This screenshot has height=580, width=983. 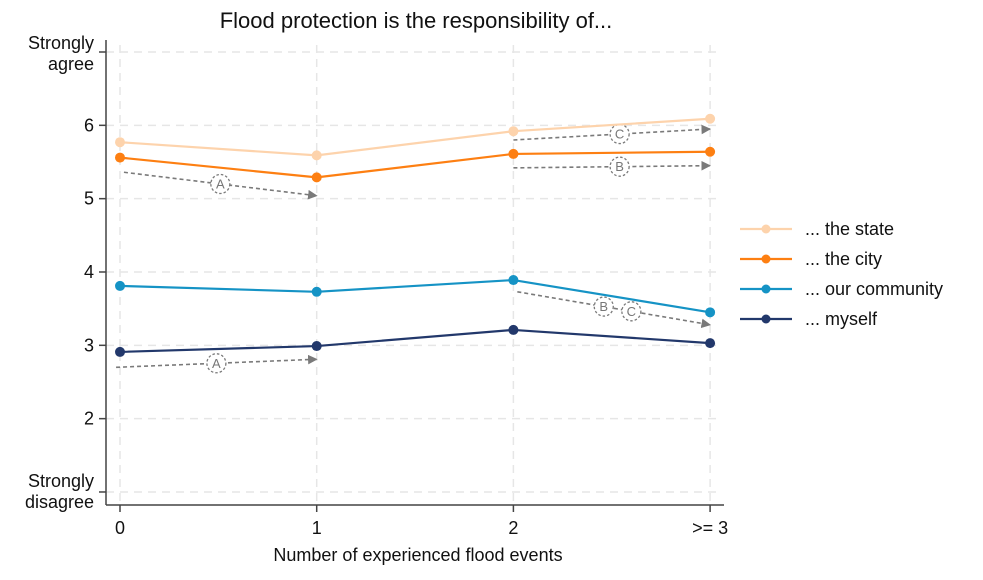 I want to click on y-tick-label: 6, so click(x=89, y=125).